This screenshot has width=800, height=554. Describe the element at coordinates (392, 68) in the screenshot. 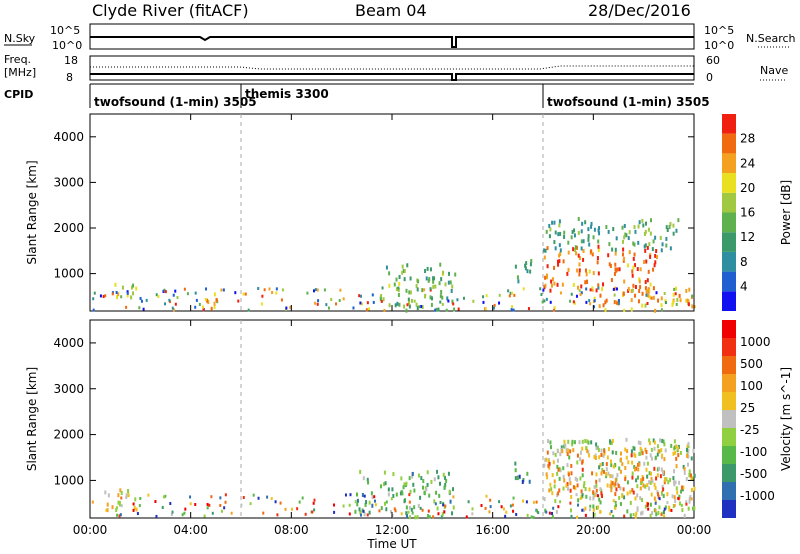

I see `freq-panel-frame` at that location.